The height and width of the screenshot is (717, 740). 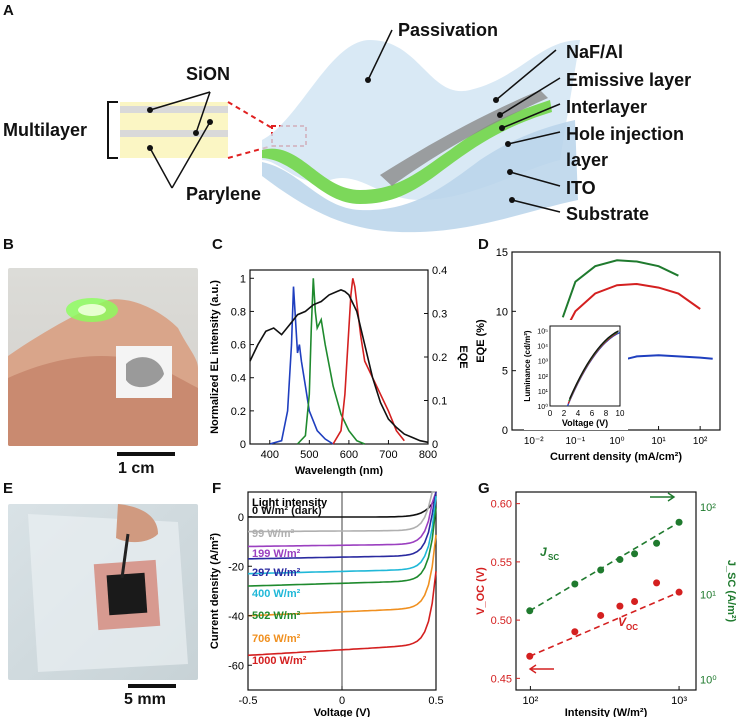 I want to click on voc-series-label: V, so click(x=622, y=622).